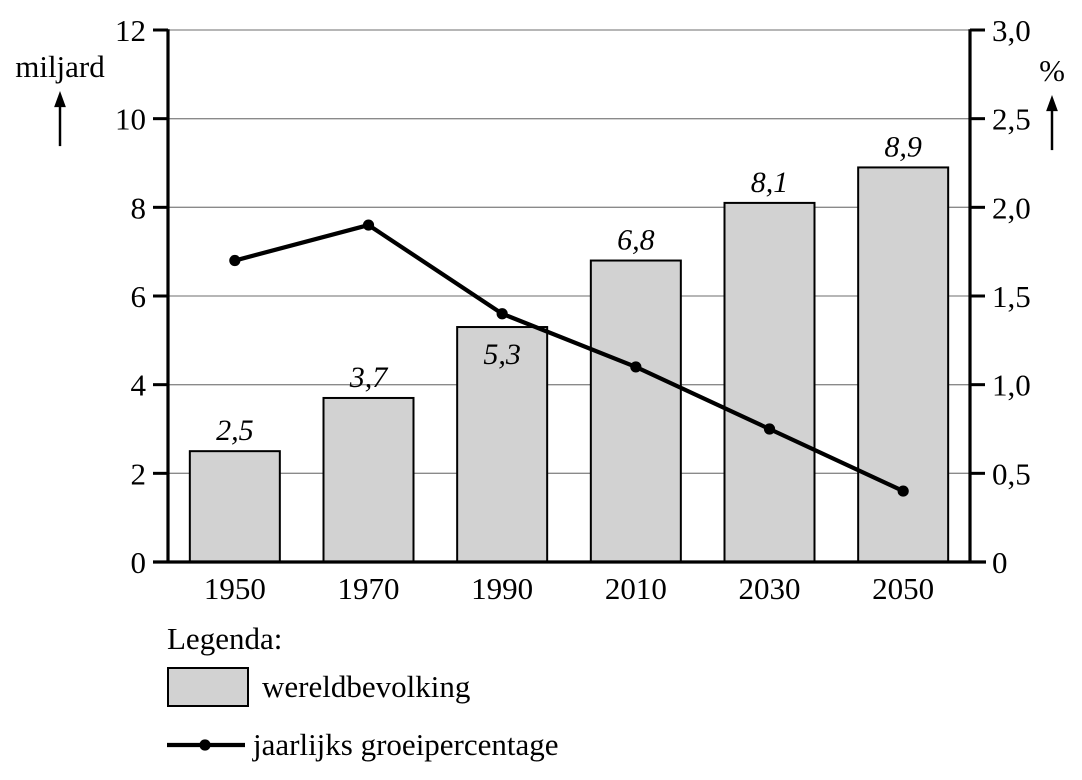 This screenshot has height=780, width=1082. What do you see at coordinates (139, 296) in the screenshot?
I see `left-axis-tick-label: 6` at bounding box center [139, 296].